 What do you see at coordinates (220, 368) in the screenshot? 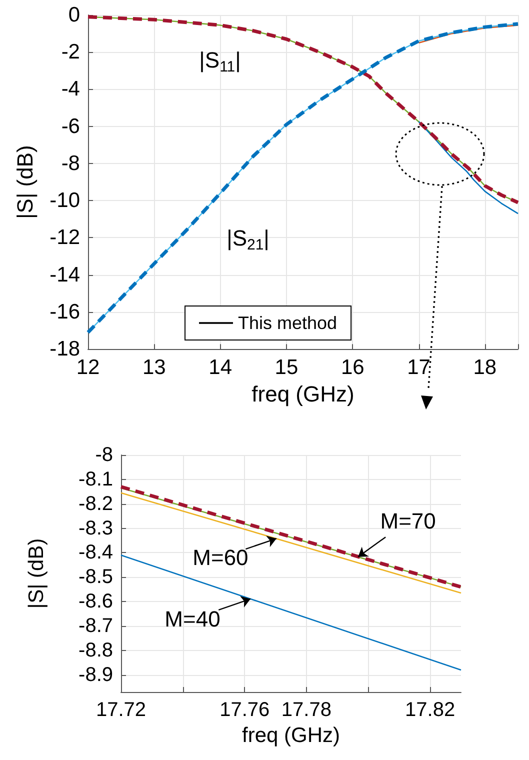
I see `x-tick-label: 14` at bounding box center [220, 368].